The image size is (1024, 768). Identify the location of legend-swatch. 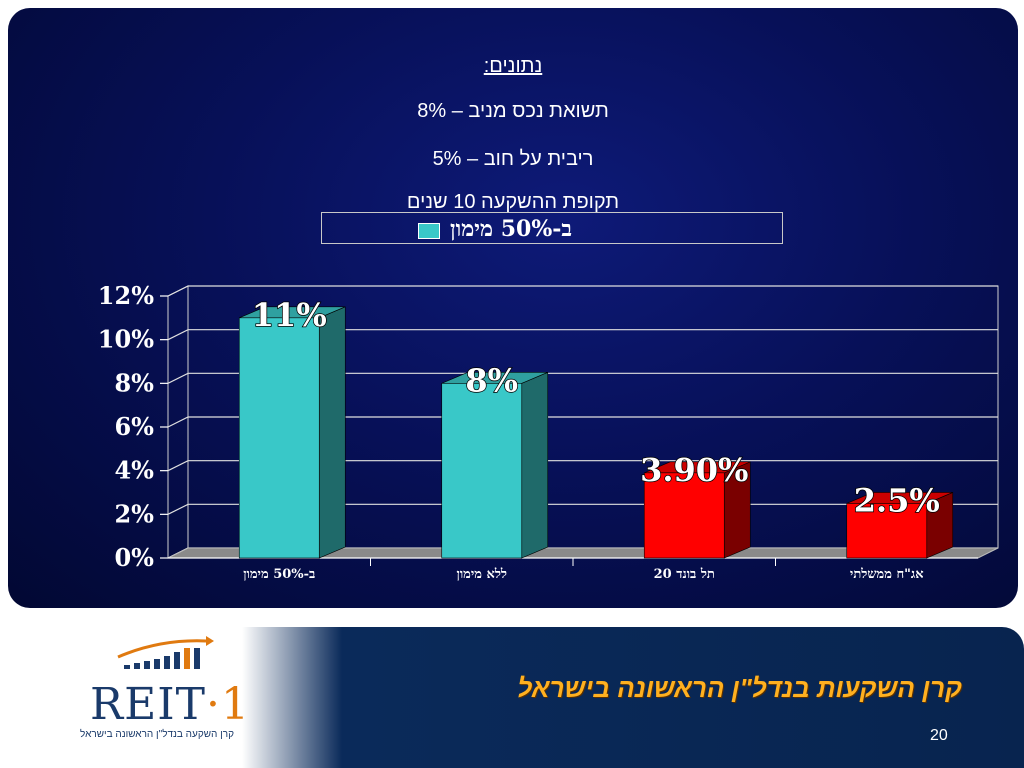
(429, 231).